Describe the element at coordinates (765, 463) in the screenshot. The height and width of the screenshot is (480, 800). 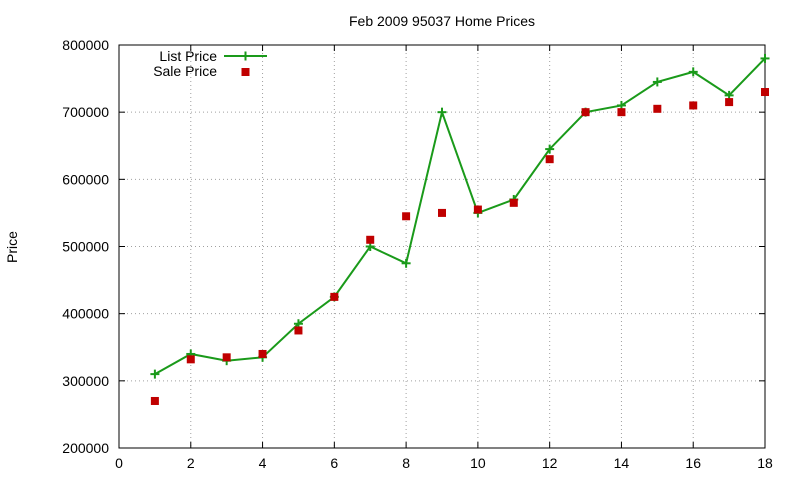
I see `x-tick-label: 18` at that location.